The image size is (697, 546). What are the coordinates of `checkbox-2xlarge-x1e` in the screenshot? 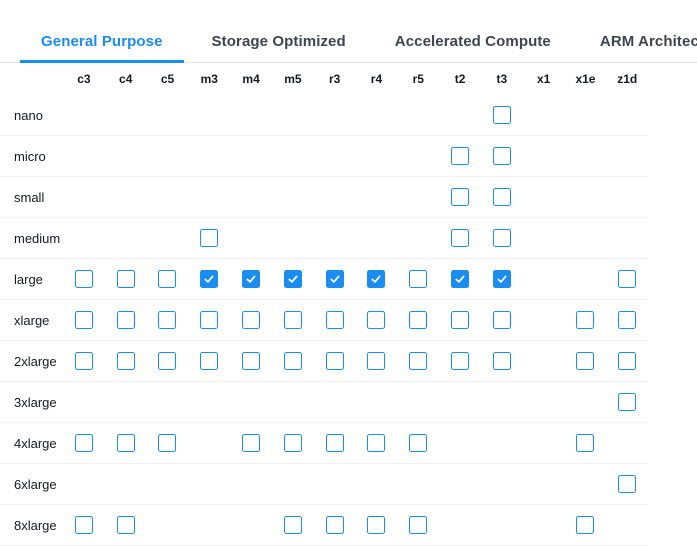 It's located at (585, 361).